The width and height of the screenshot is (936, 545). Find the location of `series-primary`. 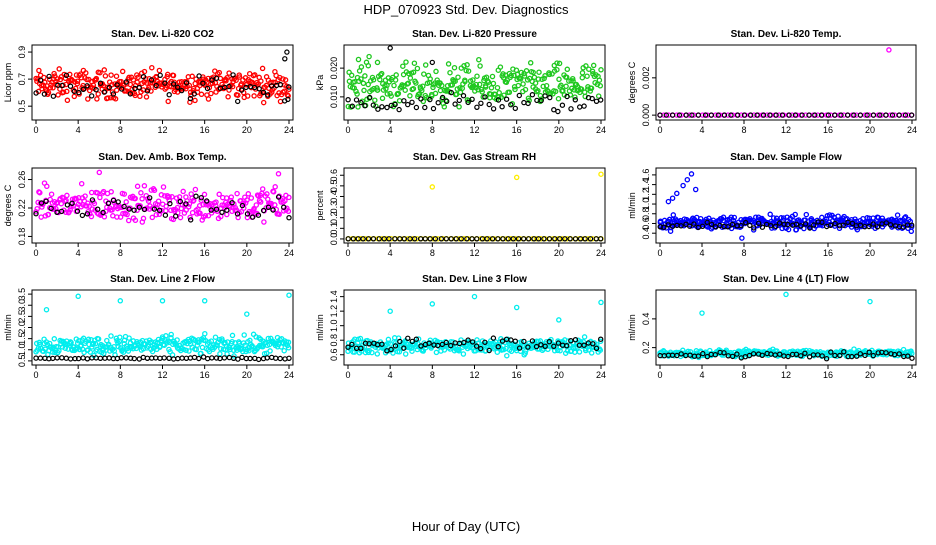

series-primary is located at coordinates (474, 81).